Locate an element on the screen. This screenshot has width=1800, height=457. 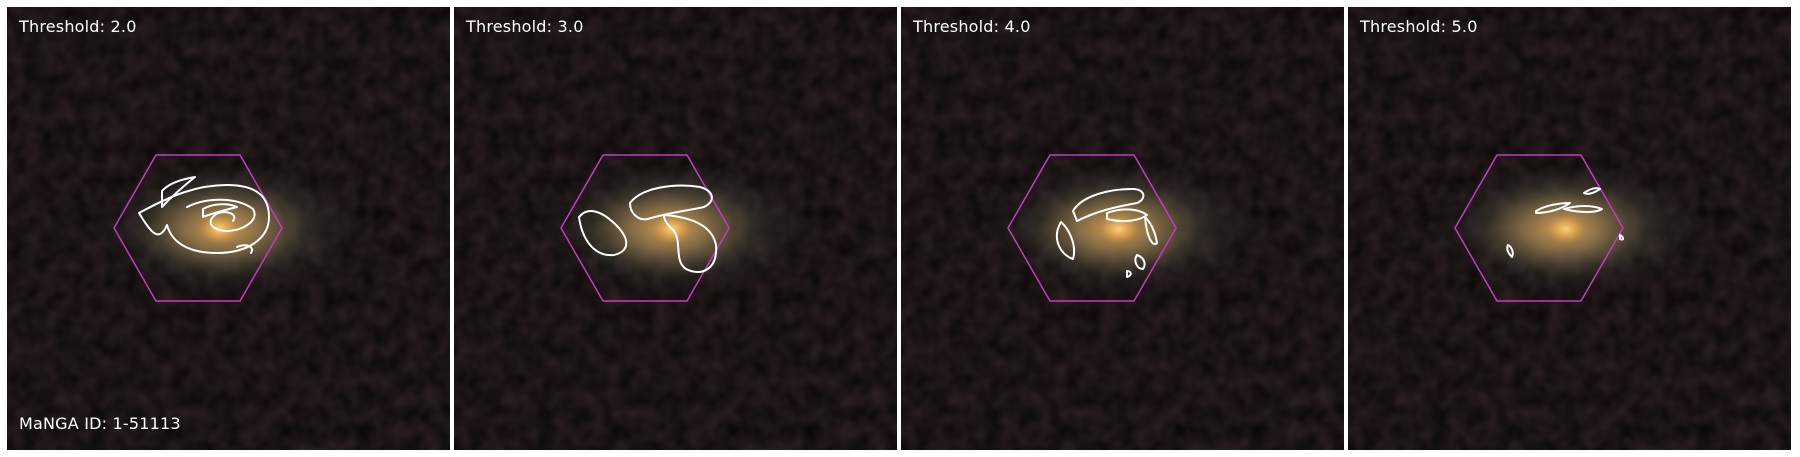
threshold-label: Threshold: 4.0 is located at coordinates (972, 26).